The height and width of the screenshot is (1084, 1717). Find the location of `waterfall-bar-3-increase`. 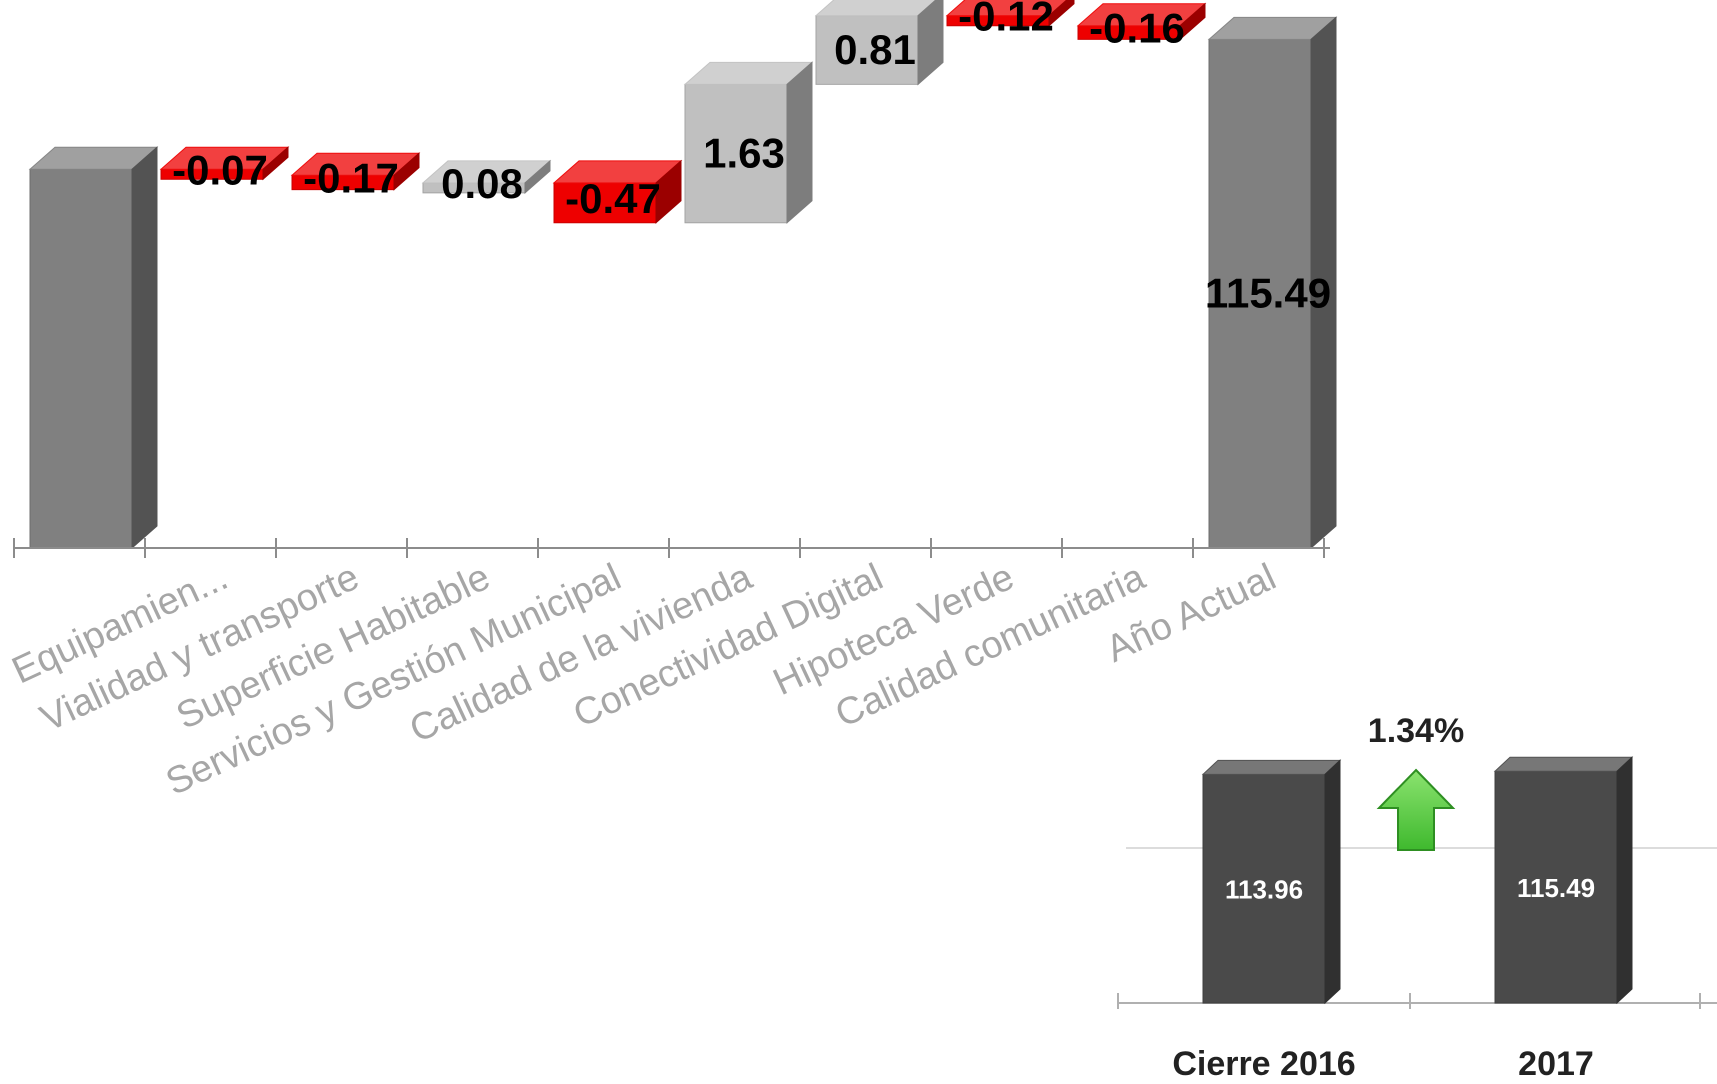

waterfall-bar-3-increase is located at coordinates (486, 176).